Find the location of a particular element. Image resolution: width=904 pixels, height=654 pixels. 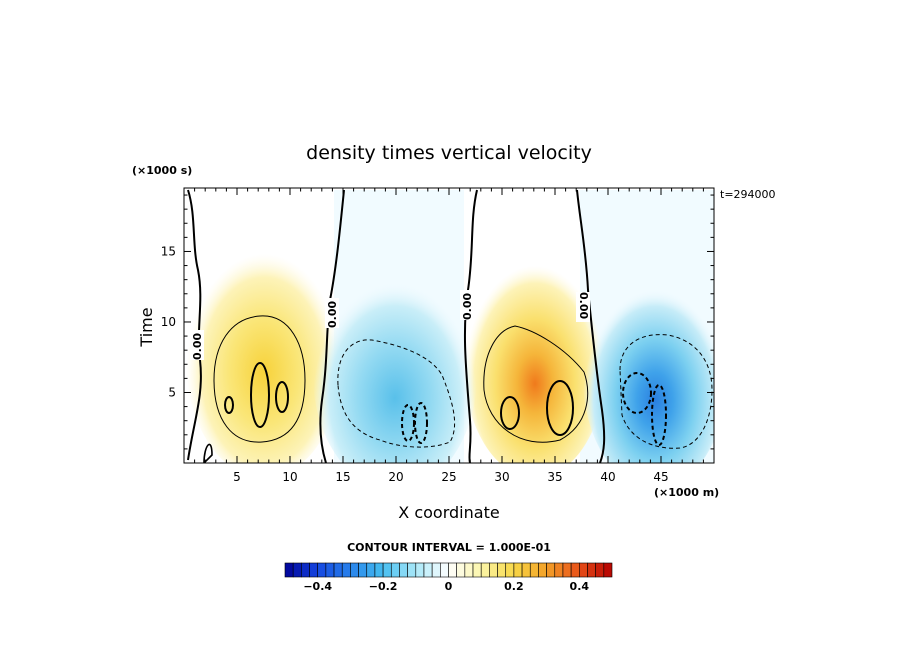

contour-interval-text: CONTOUR INTERVAL = 1.000E-01 is located at coordinates (449, 547).